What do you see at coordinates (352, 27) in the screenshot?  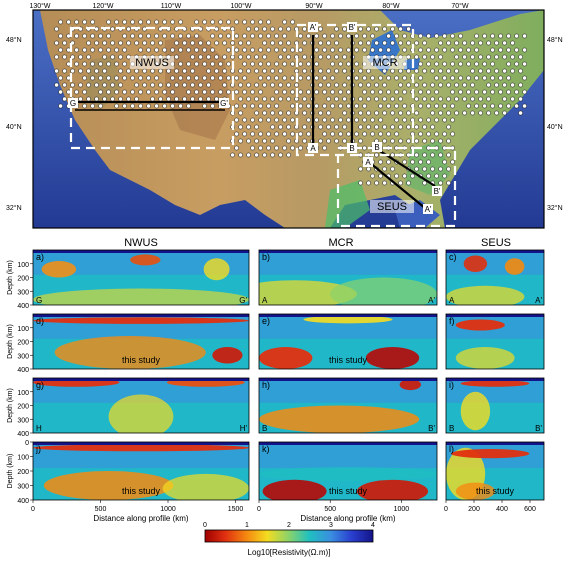 I see `profile-label: B'` at bounding box center [352, 27].